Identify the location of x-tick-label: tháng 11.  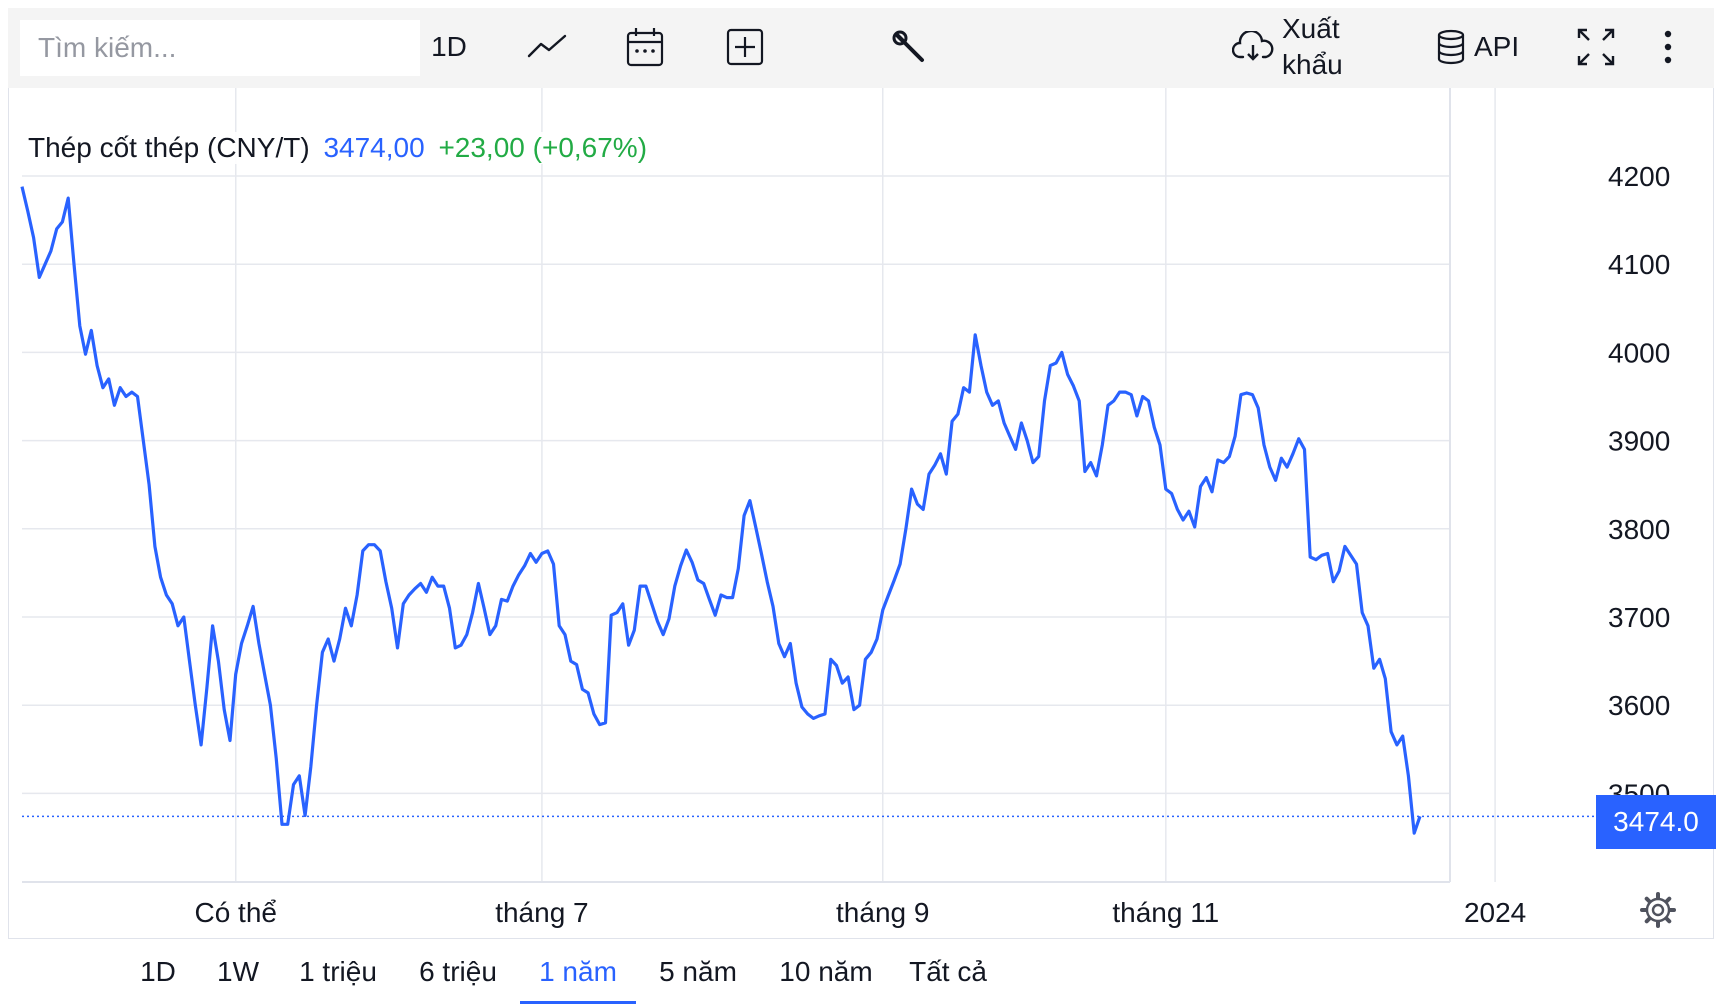
(1165, 912).